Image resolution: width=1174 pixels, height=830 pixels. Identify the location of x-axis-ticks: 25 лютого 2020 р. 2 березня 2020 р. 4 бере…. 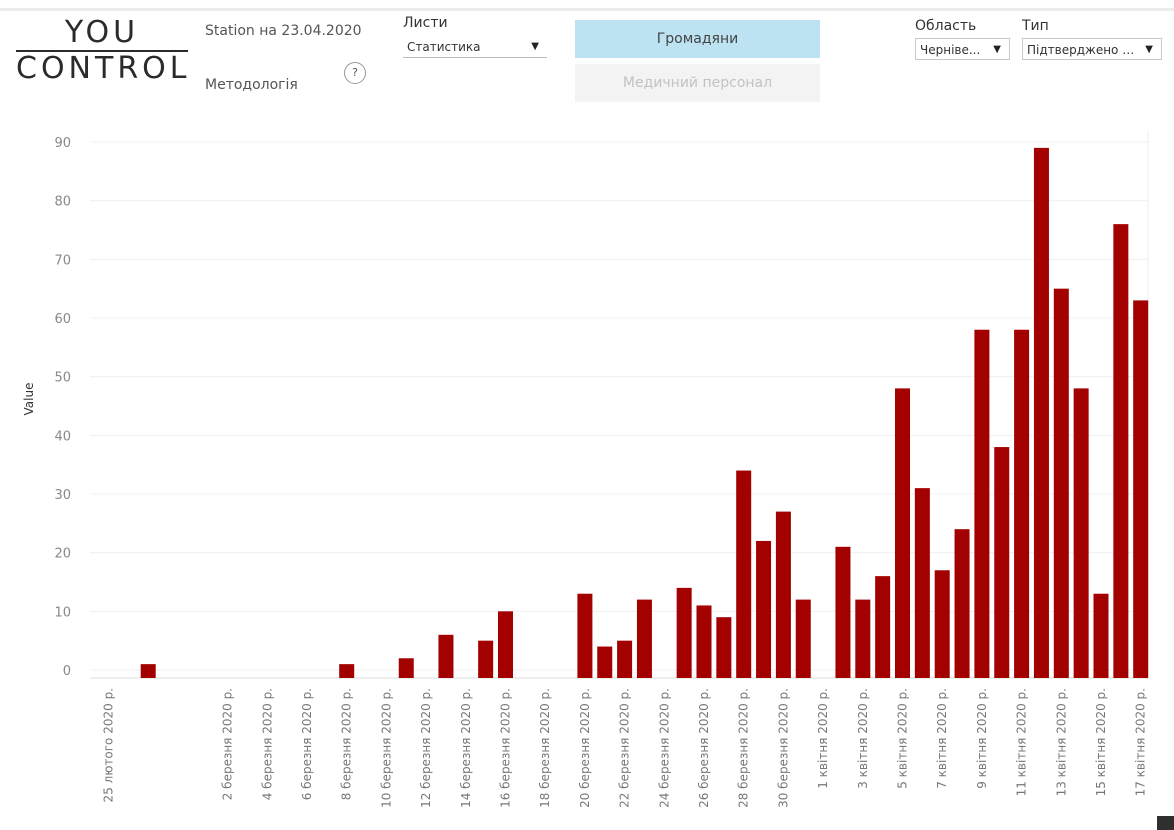
(638, 748).